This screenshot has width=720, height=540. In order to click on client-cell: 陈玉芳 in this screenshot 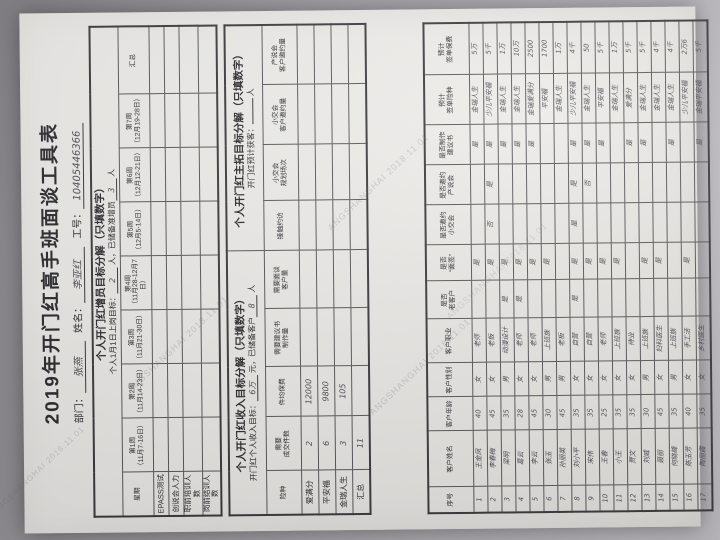, I will do `click(690, 456)`.